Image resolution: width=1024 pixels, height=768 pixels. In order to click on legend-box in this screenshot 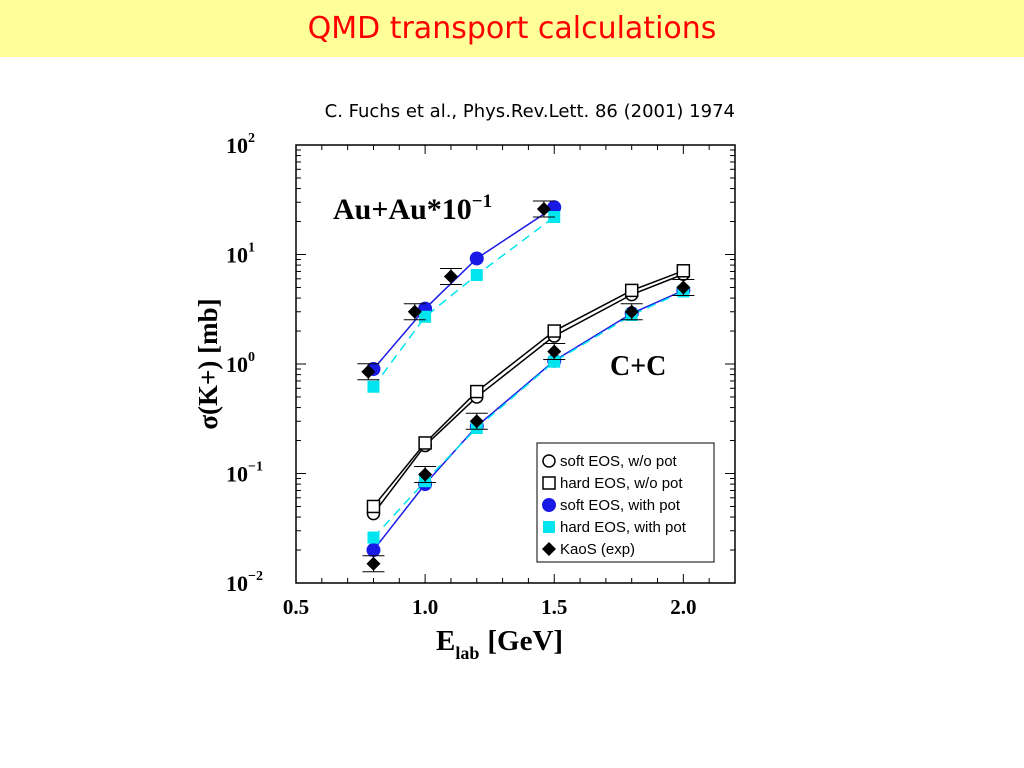, I will do `click(625, 502)`.